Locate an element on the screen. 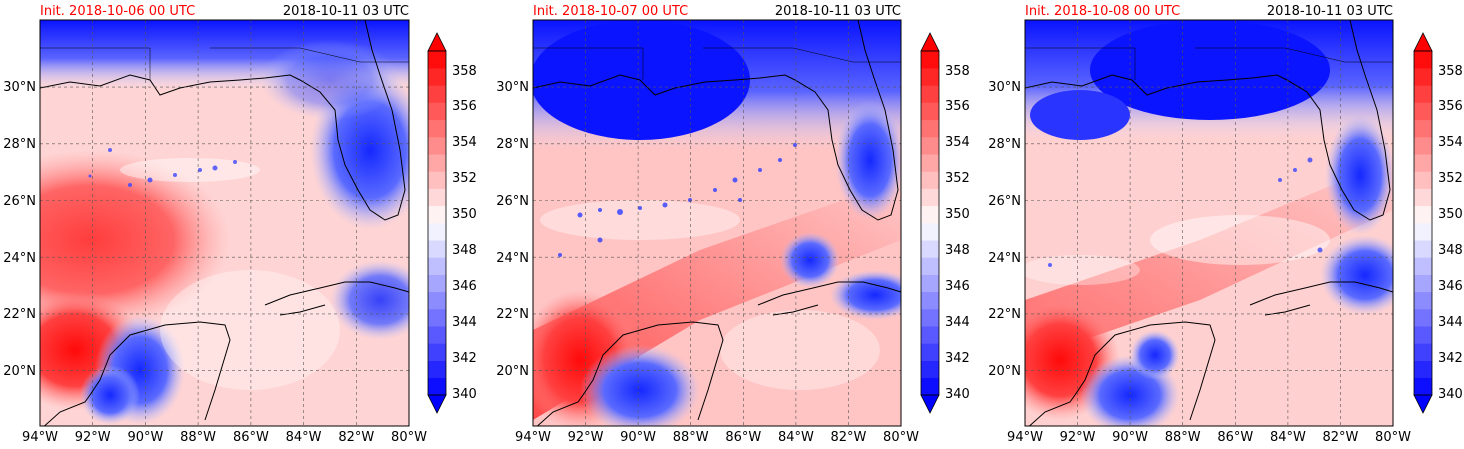 Image resolution: width=1464 pixels, height=449 pixels. x-tick-label: 84°W is located at coordinates (1288, 437).